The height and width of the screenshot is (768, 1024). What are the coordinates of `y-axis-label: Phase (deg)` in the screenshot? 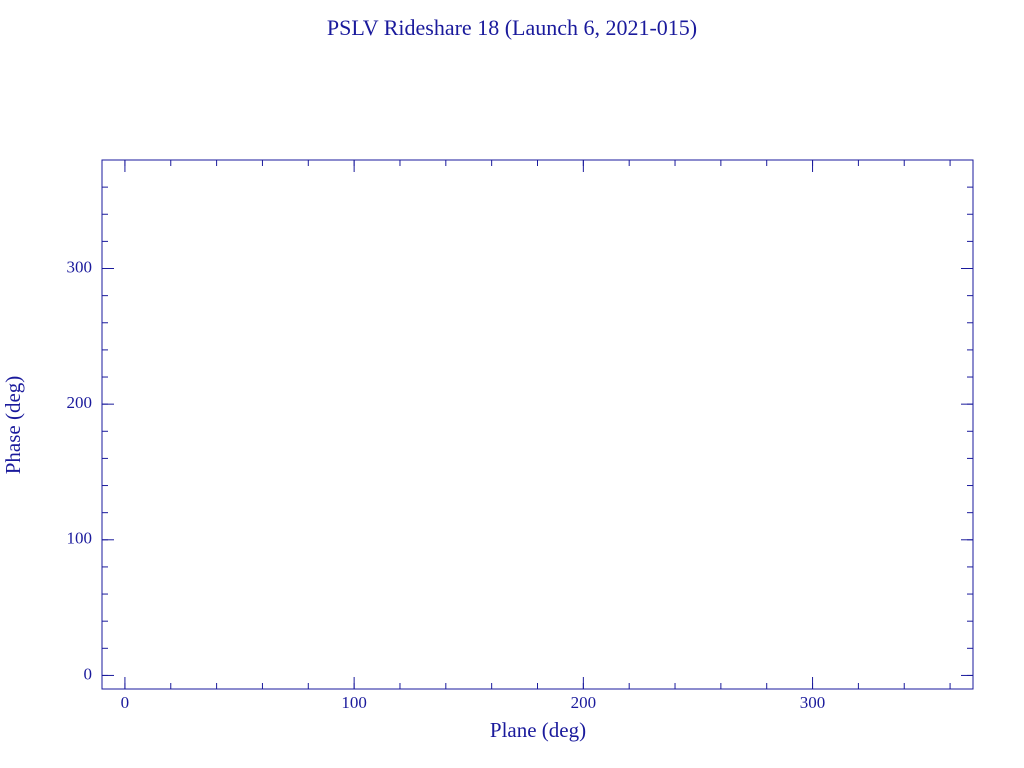 It's located at (13, 425).